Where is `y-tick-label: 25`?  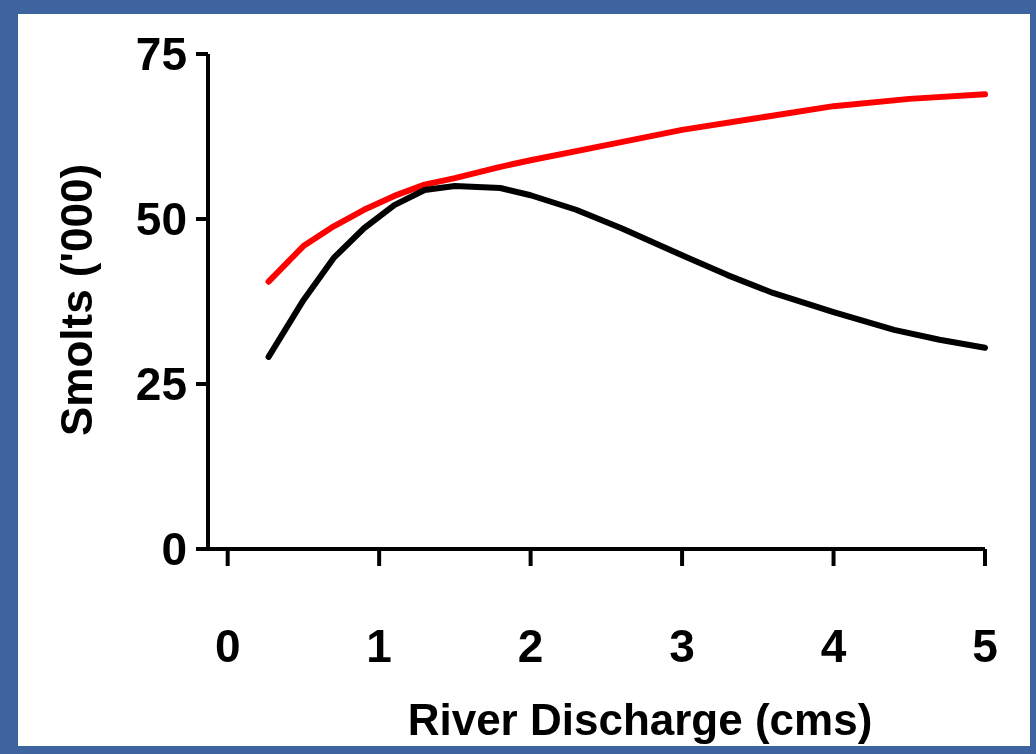
y-tick-label: 25 is located at coordinates (161, 384).